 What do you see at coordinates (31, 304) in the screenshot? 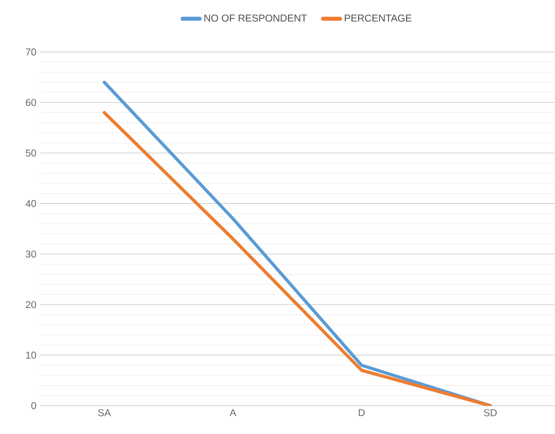
I see `y-tick-label: 20` at bounding box center [31, 304].